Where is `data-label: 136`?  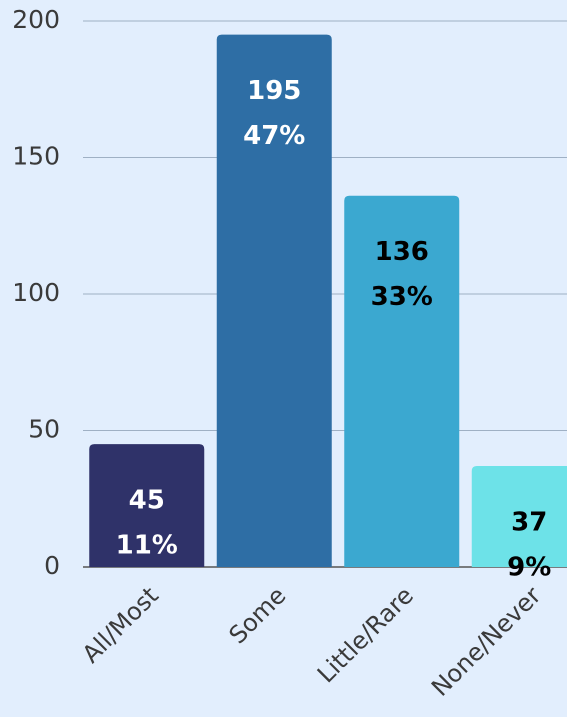 data-label: 136 is located at coordinates (402, 252).